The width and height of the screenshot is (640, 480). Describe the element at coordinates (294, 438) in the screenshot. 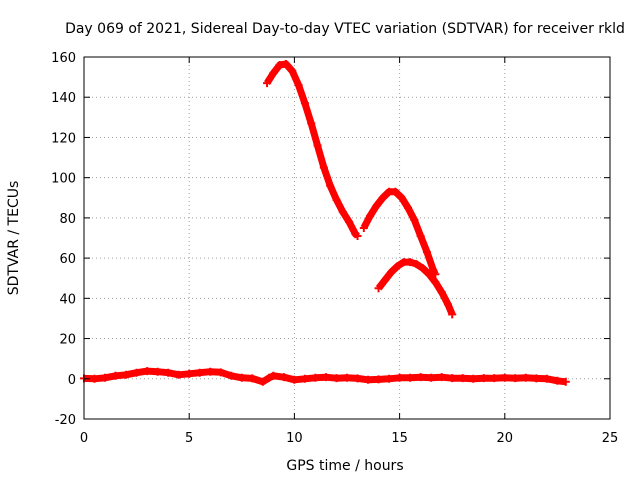

I see `x-tick-label: 10` at that location.